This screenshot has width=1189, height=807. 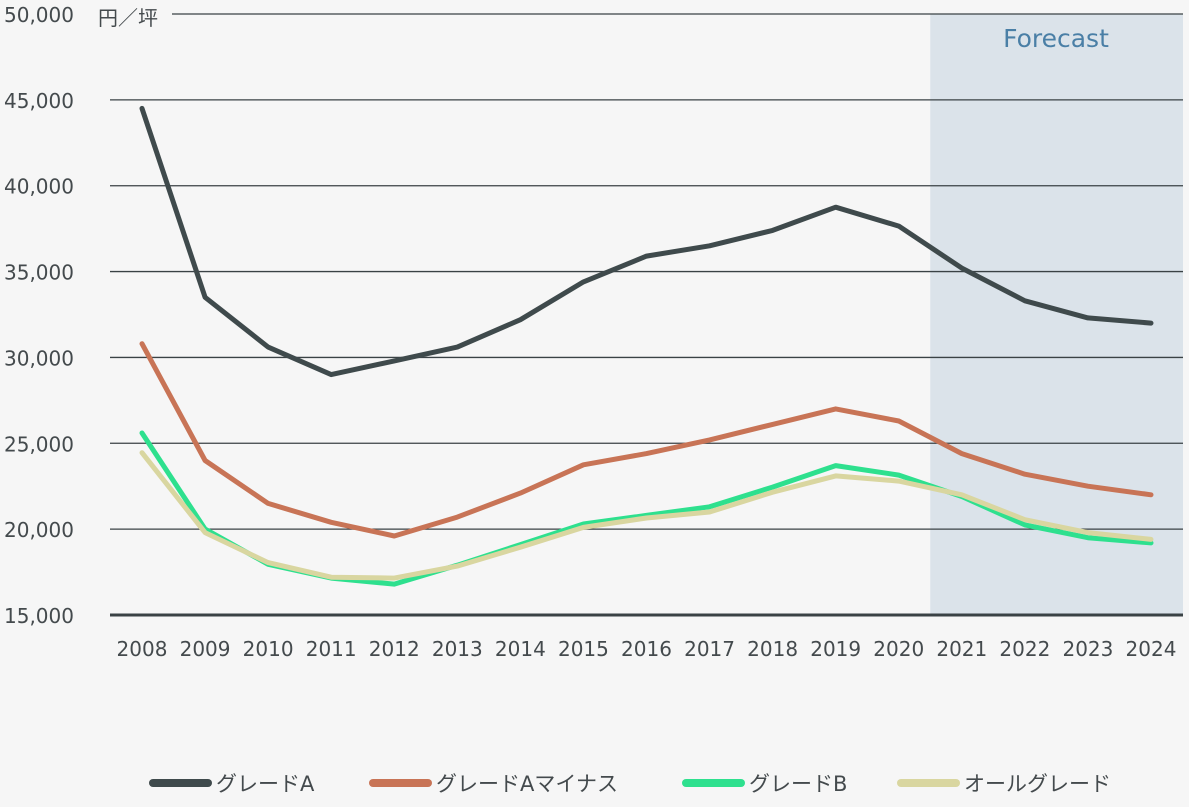 I want to click on x-tick-label: 2008, so click(x=142, y=649).